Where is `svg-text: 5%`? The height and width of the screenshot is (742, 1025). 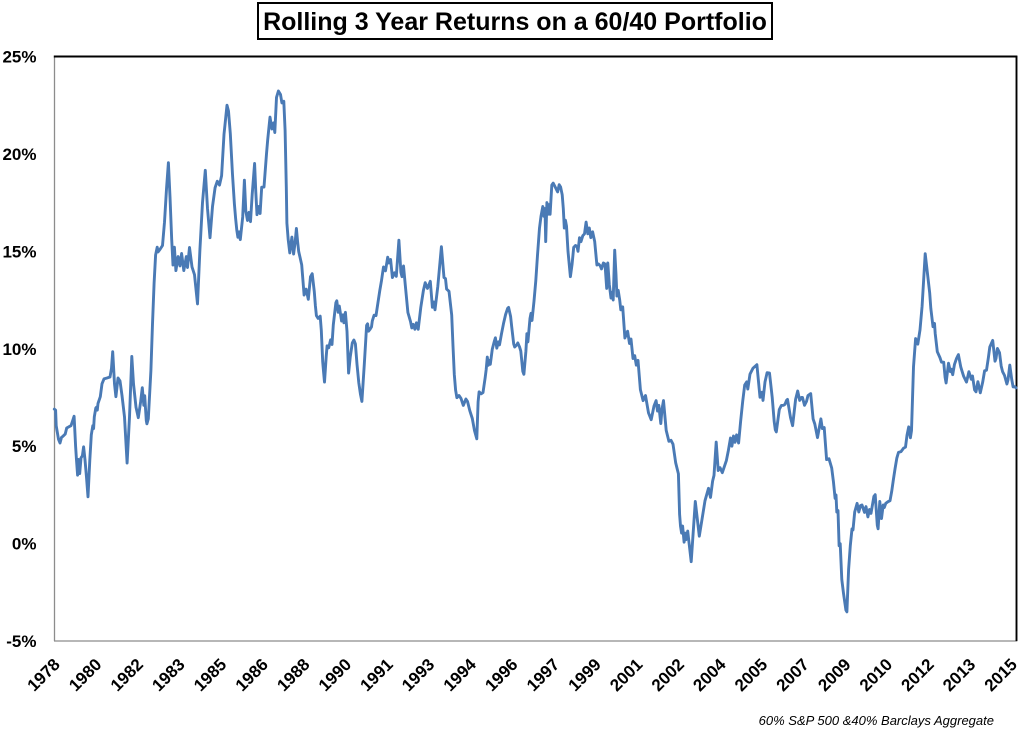
svg-text: 5% is located at coordinates (24, 446).